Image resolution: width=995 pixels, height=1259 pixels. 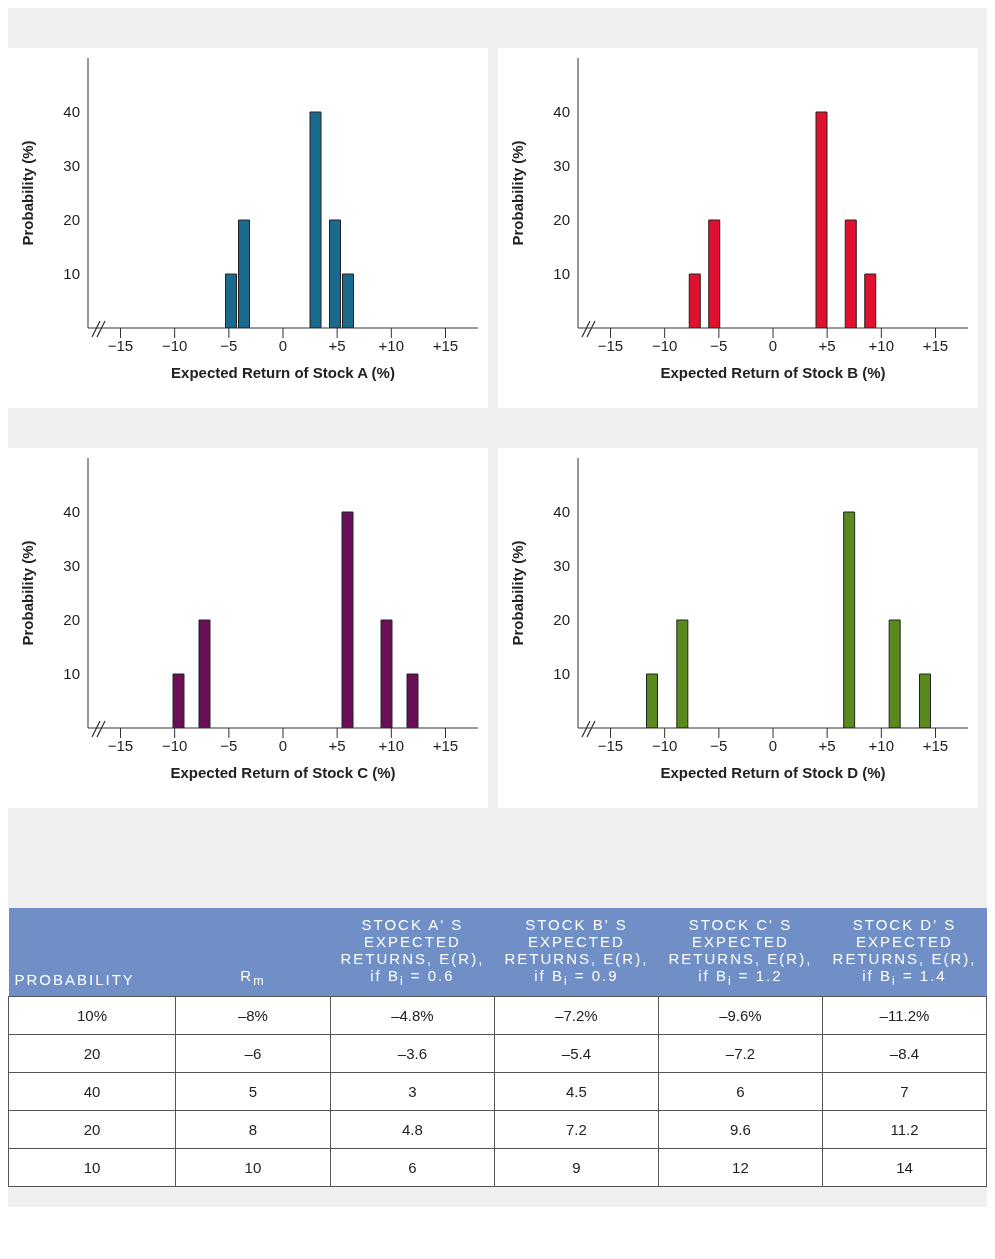 I want to click on category-label: STOCK B' S EXPECTED RETURNS, E(R), if B$_{i}$ = 0.9, so click(x=576, y=952).